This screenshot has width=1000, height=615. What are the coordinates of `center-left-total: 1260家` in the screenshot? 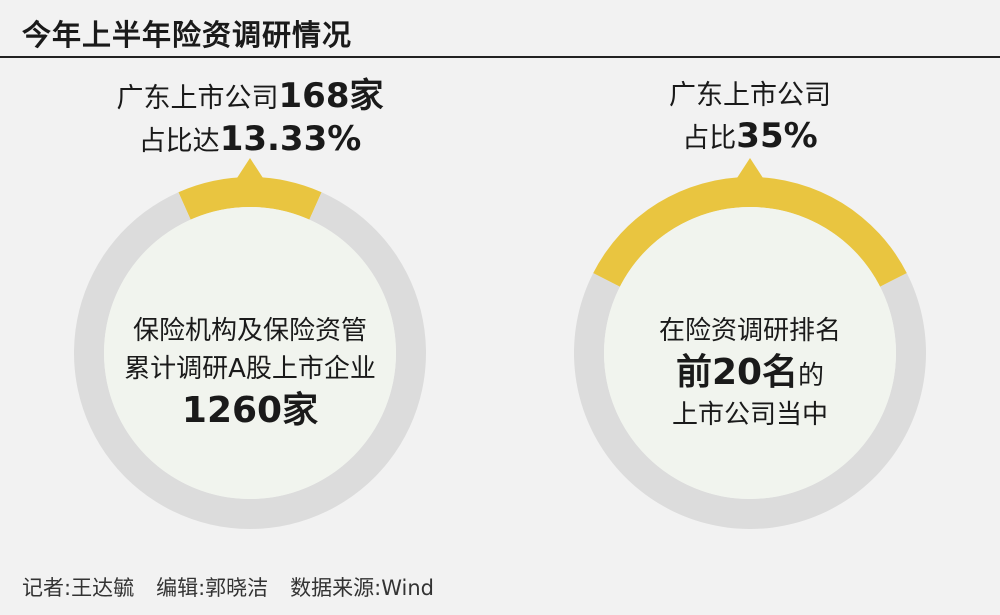 It's located at (250, 410).